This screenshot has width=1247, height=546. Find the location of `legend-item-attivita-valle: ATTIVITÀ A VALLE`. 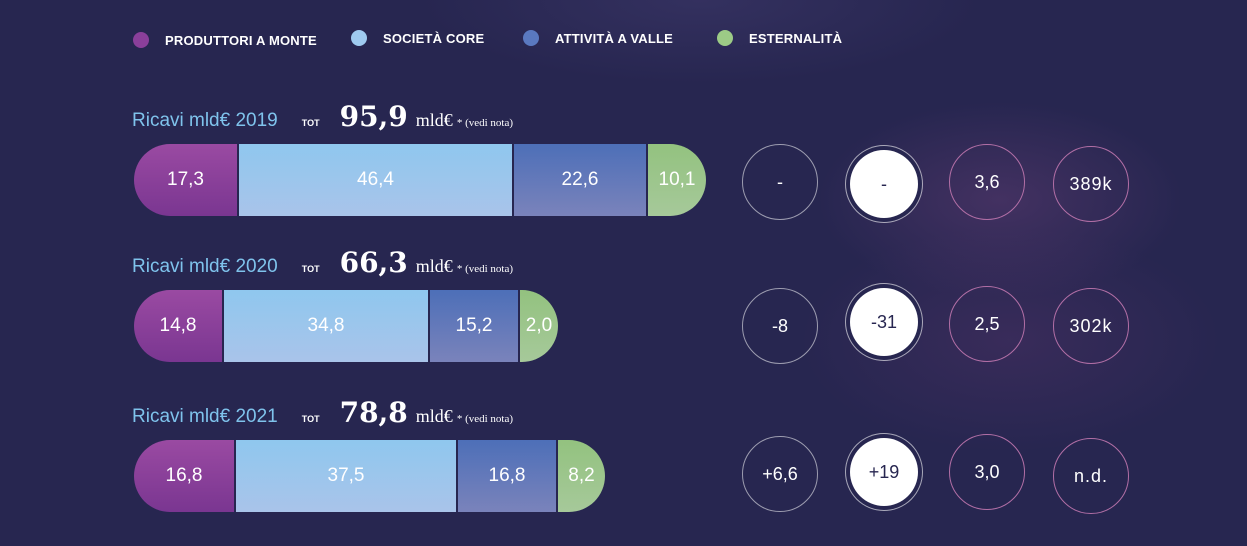

legend-item-attivita-valle: ATTIVITÀ A VALLE is located at coordinates (598, 38).